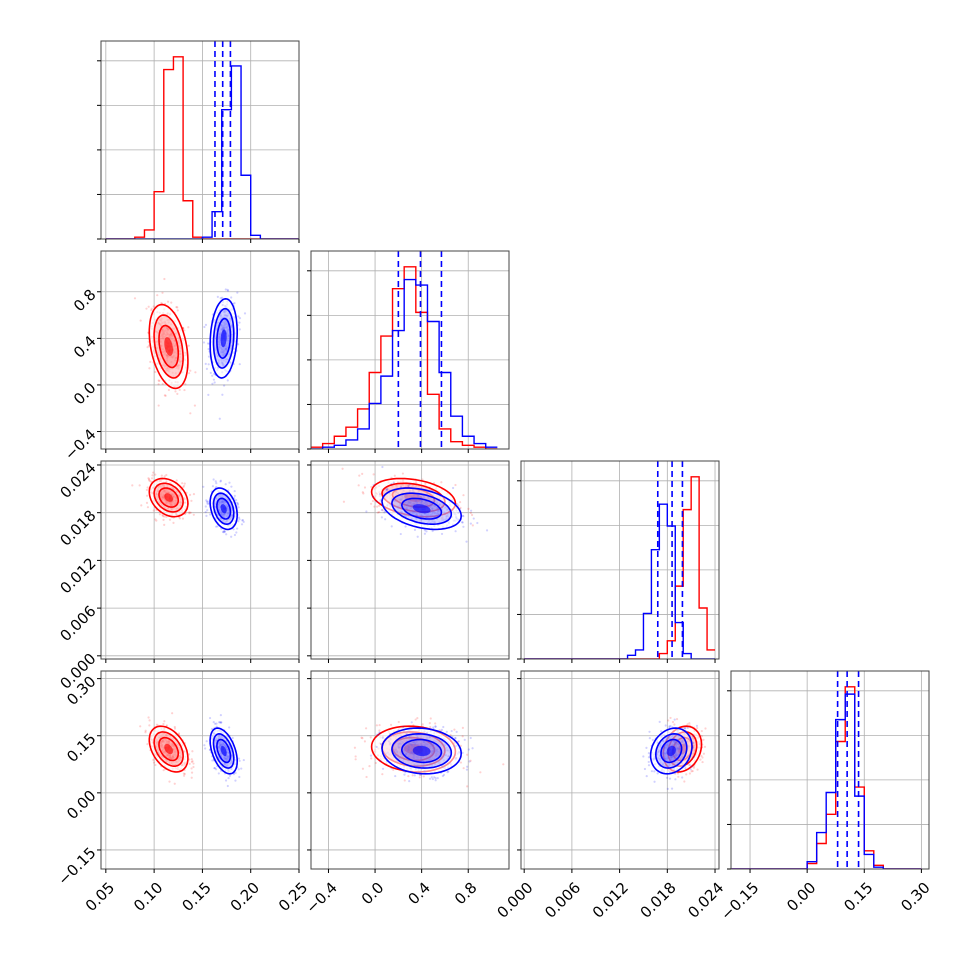 This screenshot has height=970, width=970. I want to click on y-tick-label: 0.012, so click(77, 575).